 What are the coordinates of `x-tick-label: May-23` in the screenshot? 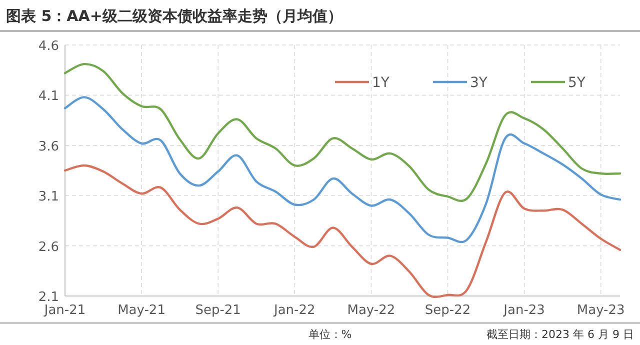 It's located at (600, 310).